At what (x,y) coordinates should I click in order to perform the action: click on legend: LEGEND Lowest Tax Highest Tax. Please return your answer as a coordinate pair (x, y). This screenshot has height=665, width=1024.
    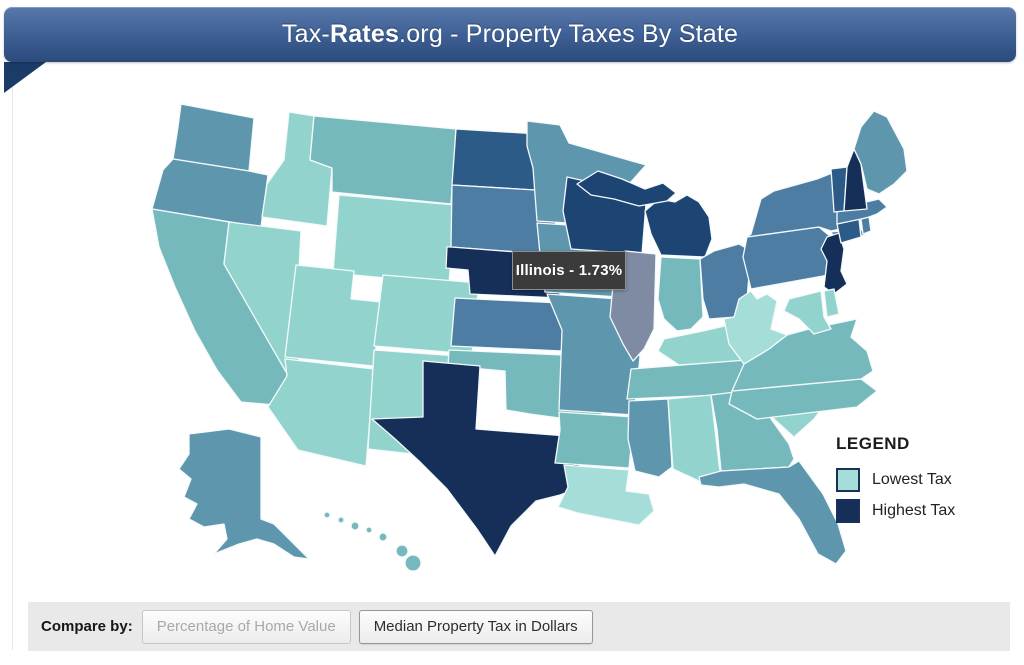
    Looking at the image, I should click on (895, 482).